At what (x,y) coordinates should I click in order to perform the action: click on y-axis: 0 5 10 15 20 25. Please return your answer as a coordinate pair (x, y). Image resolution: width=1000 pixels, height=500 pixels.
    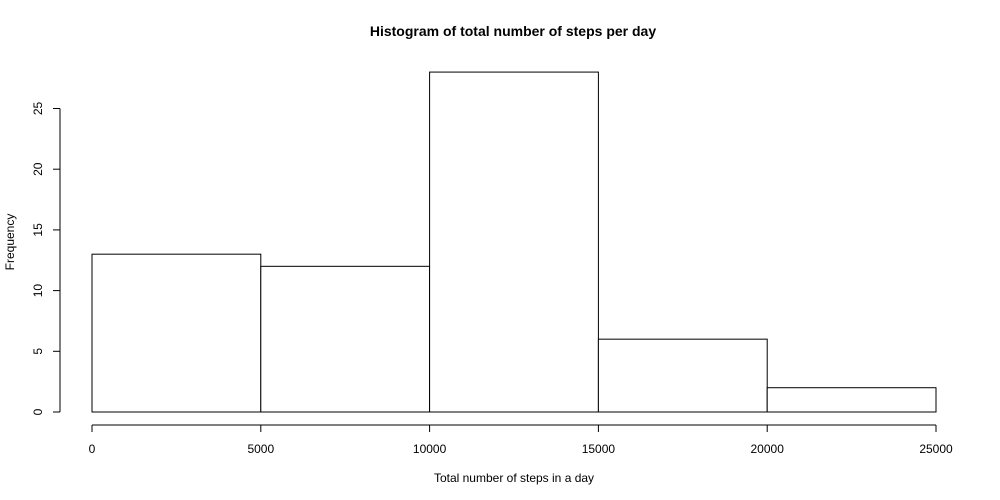
    Looking at the image, I should click on (46, 258).